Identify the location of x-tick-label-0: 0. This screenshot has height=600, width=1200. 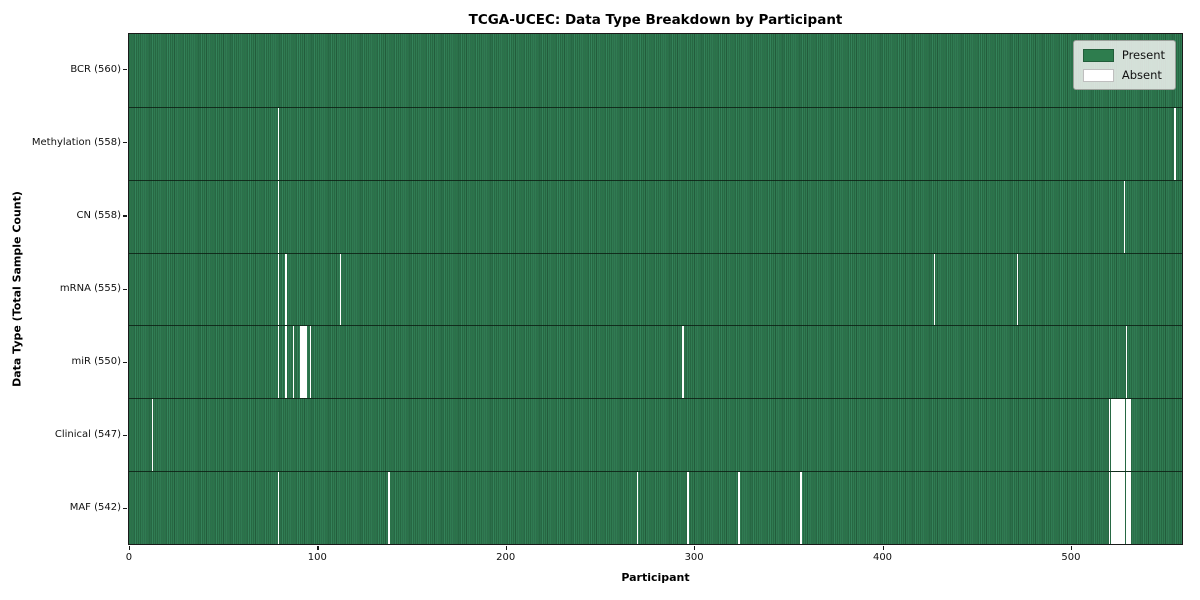
(129, 557).